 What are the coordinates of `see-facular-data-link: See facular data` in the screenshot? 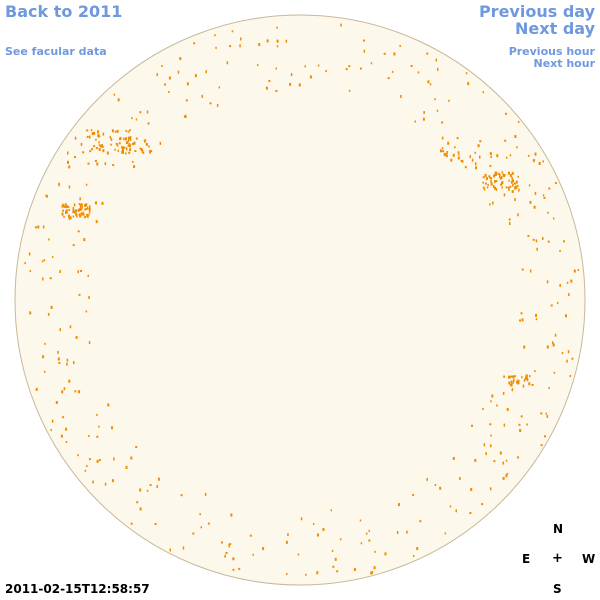 It's located at (56, 51).